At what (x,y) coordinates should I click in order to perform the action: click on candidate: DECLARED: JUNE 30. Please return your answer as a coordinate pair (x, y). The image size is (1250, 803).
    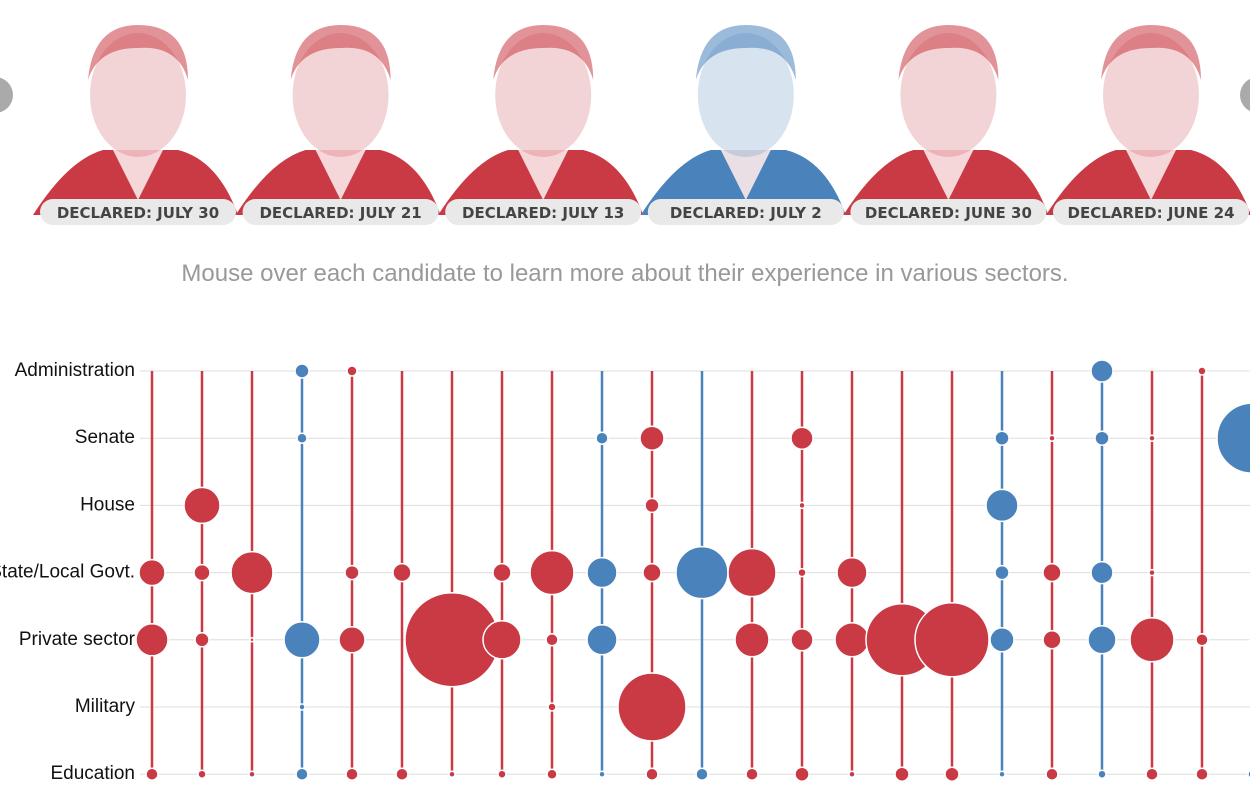
    Looking at the image, I should click on (946, 125).